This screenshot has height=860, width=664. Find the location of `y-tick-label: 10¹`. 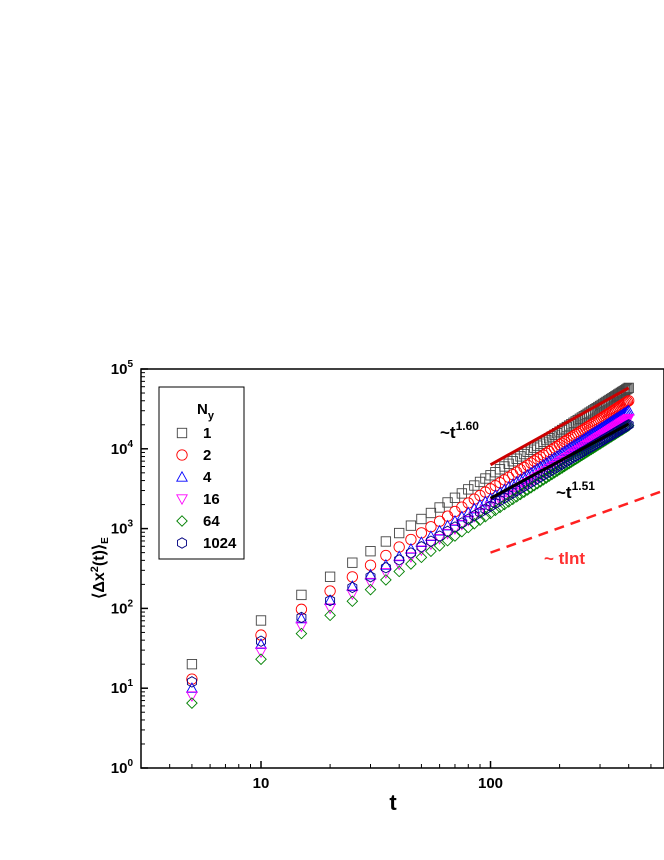

y-tick-label: 10¹ is located at coordinates (122, 687).